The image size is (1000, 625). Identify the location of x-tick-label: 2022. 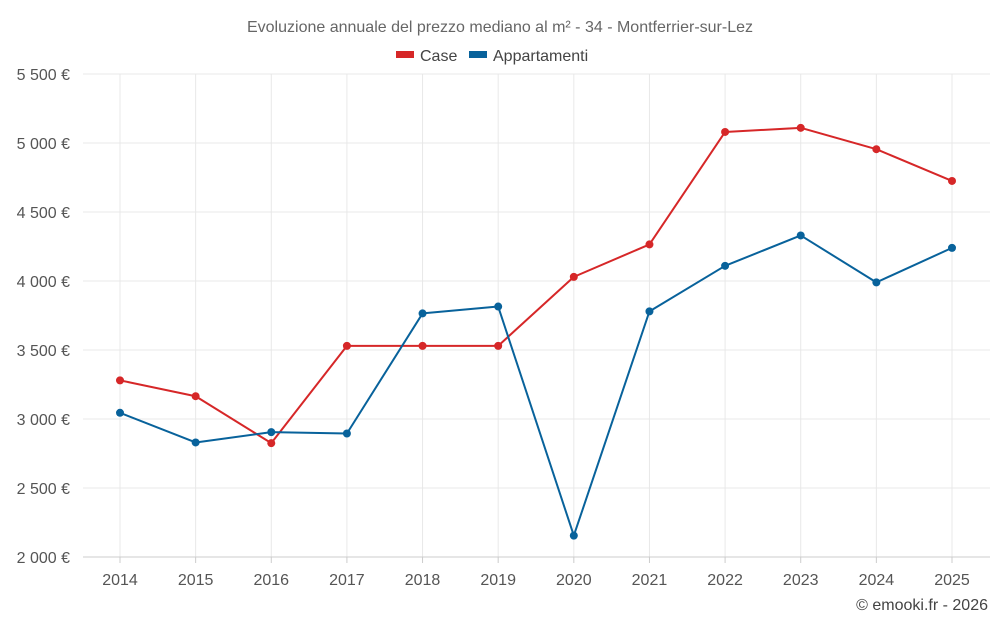
(725, 580).